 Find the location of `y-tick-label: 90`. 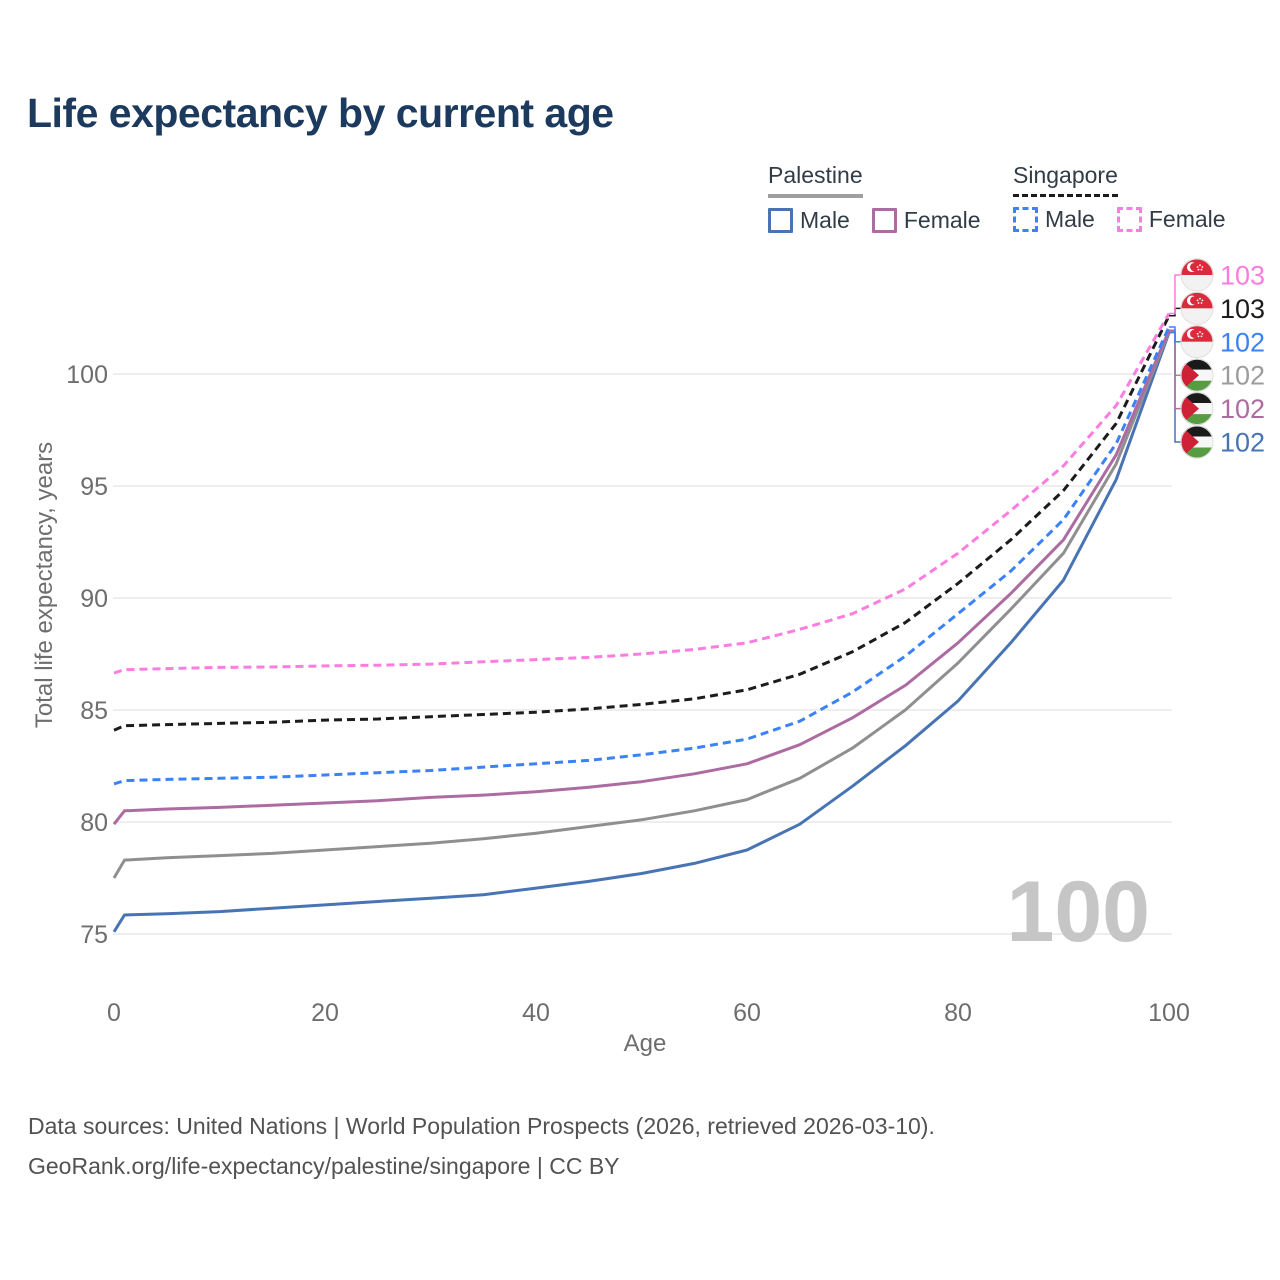

y-tick-label: 90 is located at coordinates (94, 599).